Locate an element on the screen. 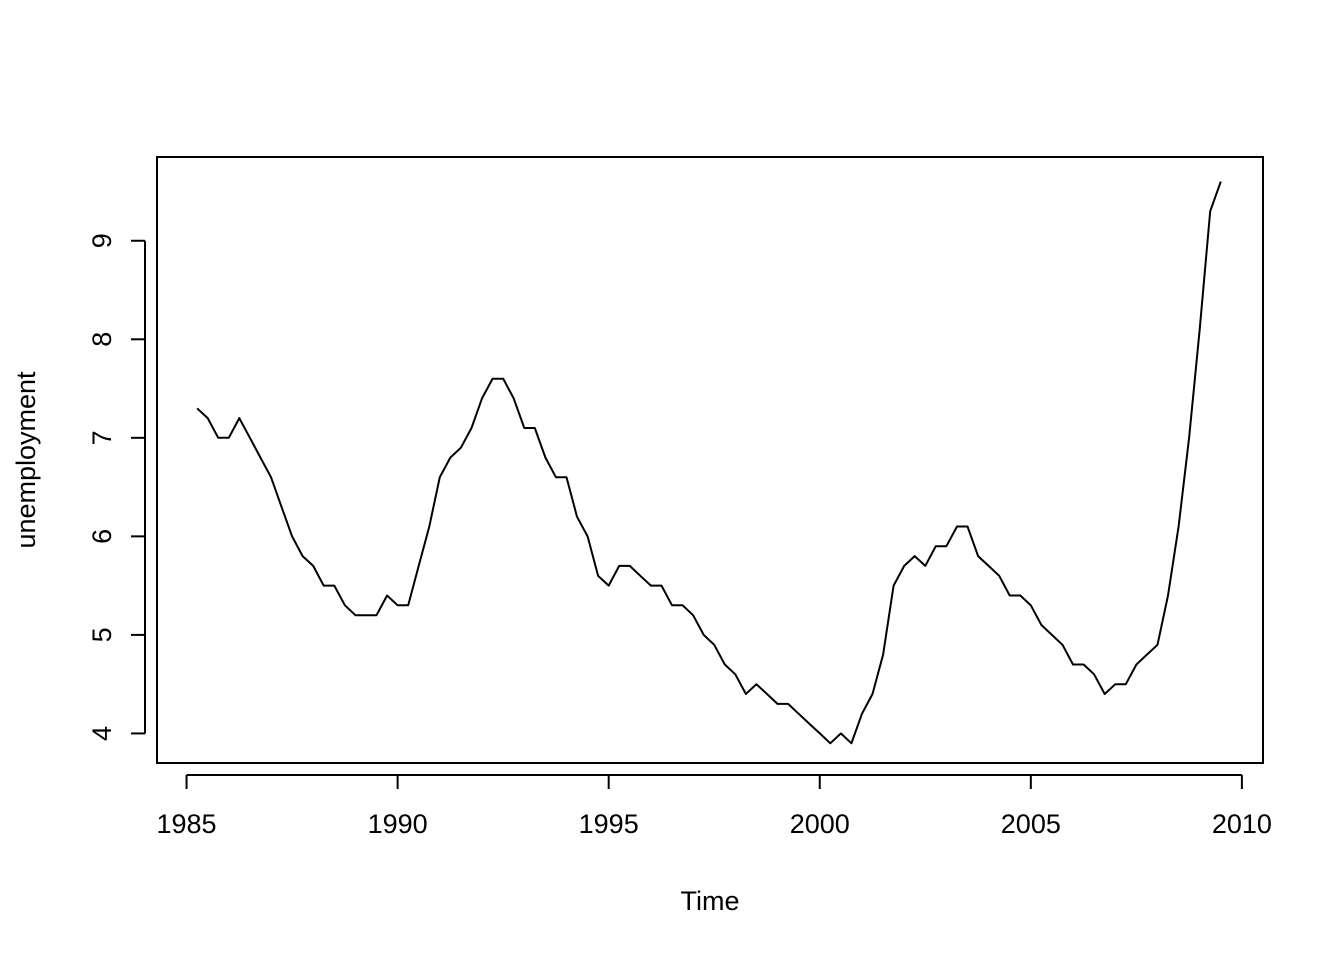 The height and width of the screenshot is (960, 1344). x-tick-label: 1985 is located at coordinates (187, 824).